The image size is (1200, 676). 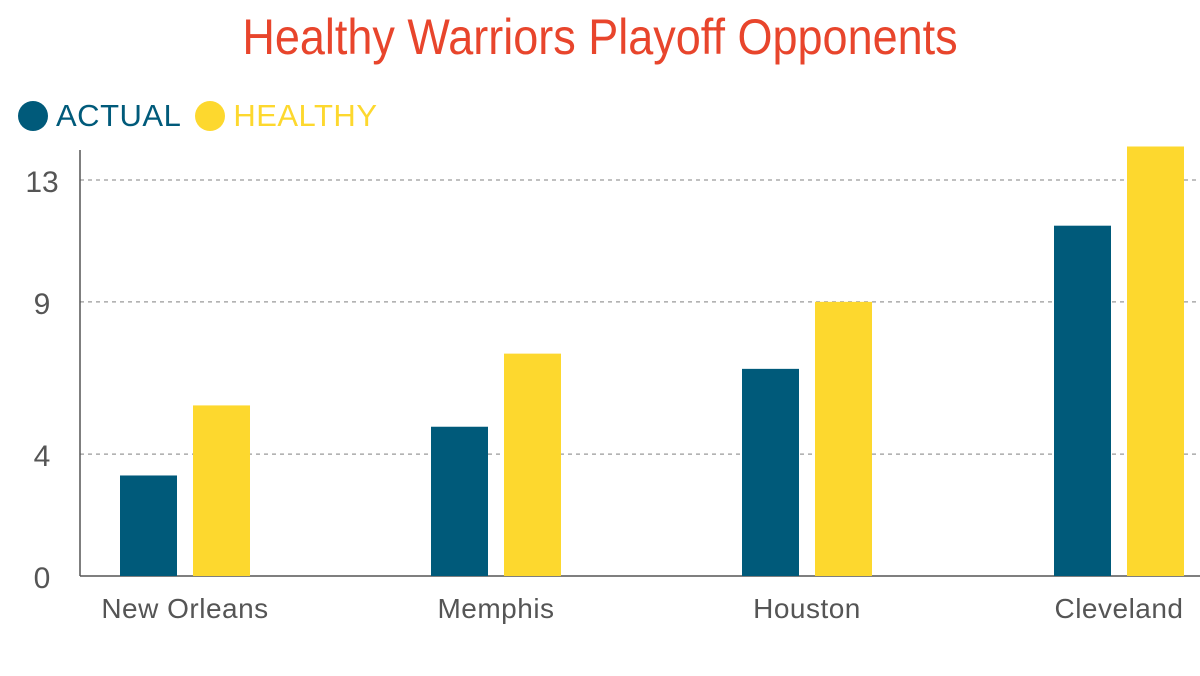 What do you see at coordinates (119, 115) in the screenshot?
I see `legend-label-actual: ACTUAL` at bounding box center [119, 115].